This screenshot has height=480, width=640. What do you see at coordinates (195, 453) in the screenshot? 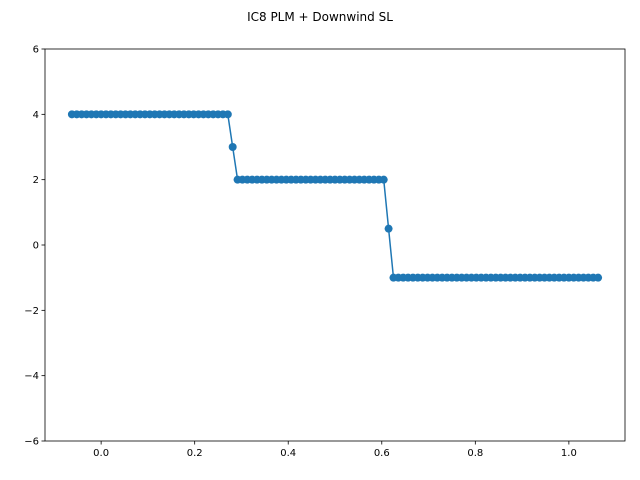
I see `x-tick-label: 0.2` at bounding box center [195, 453].